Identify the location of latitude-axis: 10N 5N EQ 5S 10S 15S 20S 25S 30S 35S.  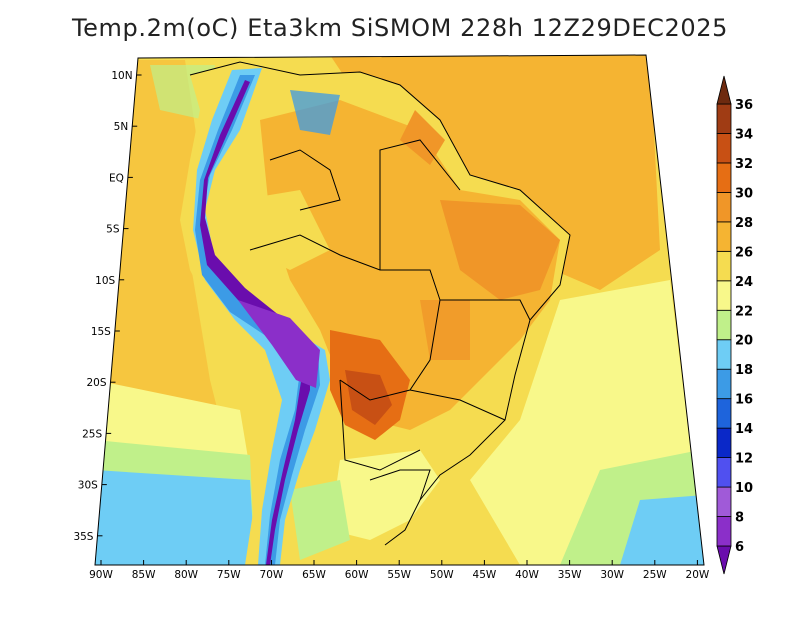
(107, 306).